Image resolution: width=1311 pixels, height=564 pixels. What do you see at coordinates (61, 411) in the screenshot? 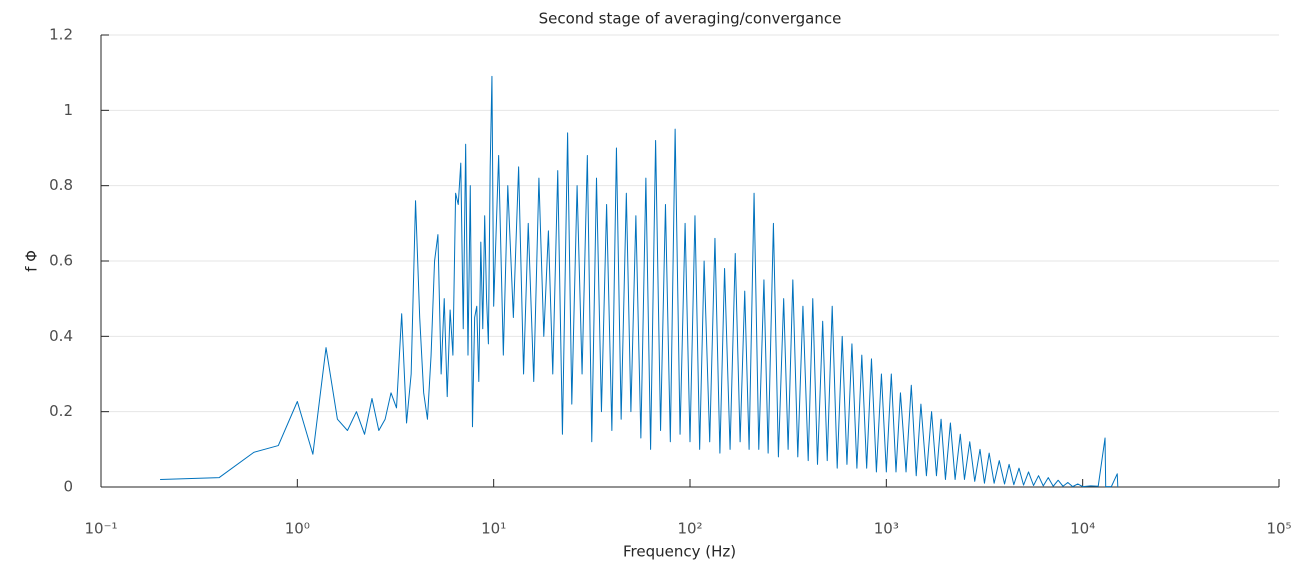
I see `y-tick-label: 0.2` at bounding box center [61, 411].